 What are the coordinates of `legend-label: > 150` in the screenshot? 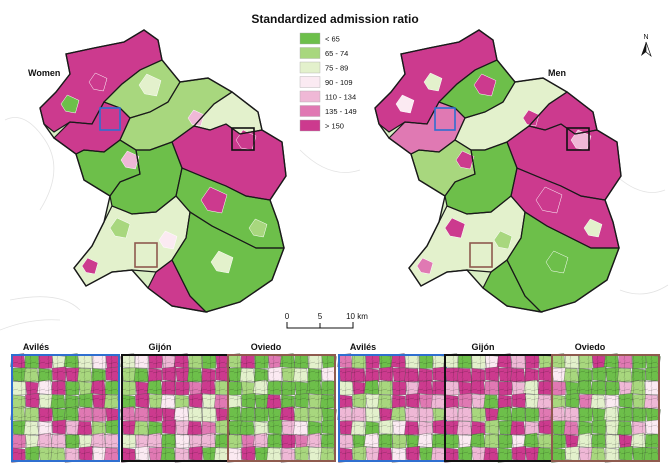 It's located at (334, 126).